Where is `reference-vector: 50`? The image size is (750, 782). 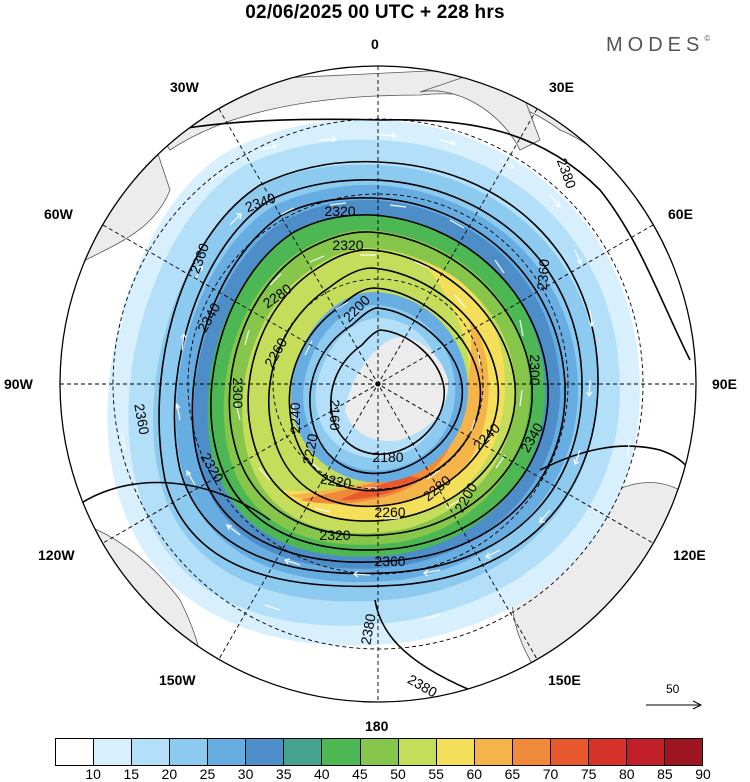
reference-vector: 50 is located at coordinates (674, 697).